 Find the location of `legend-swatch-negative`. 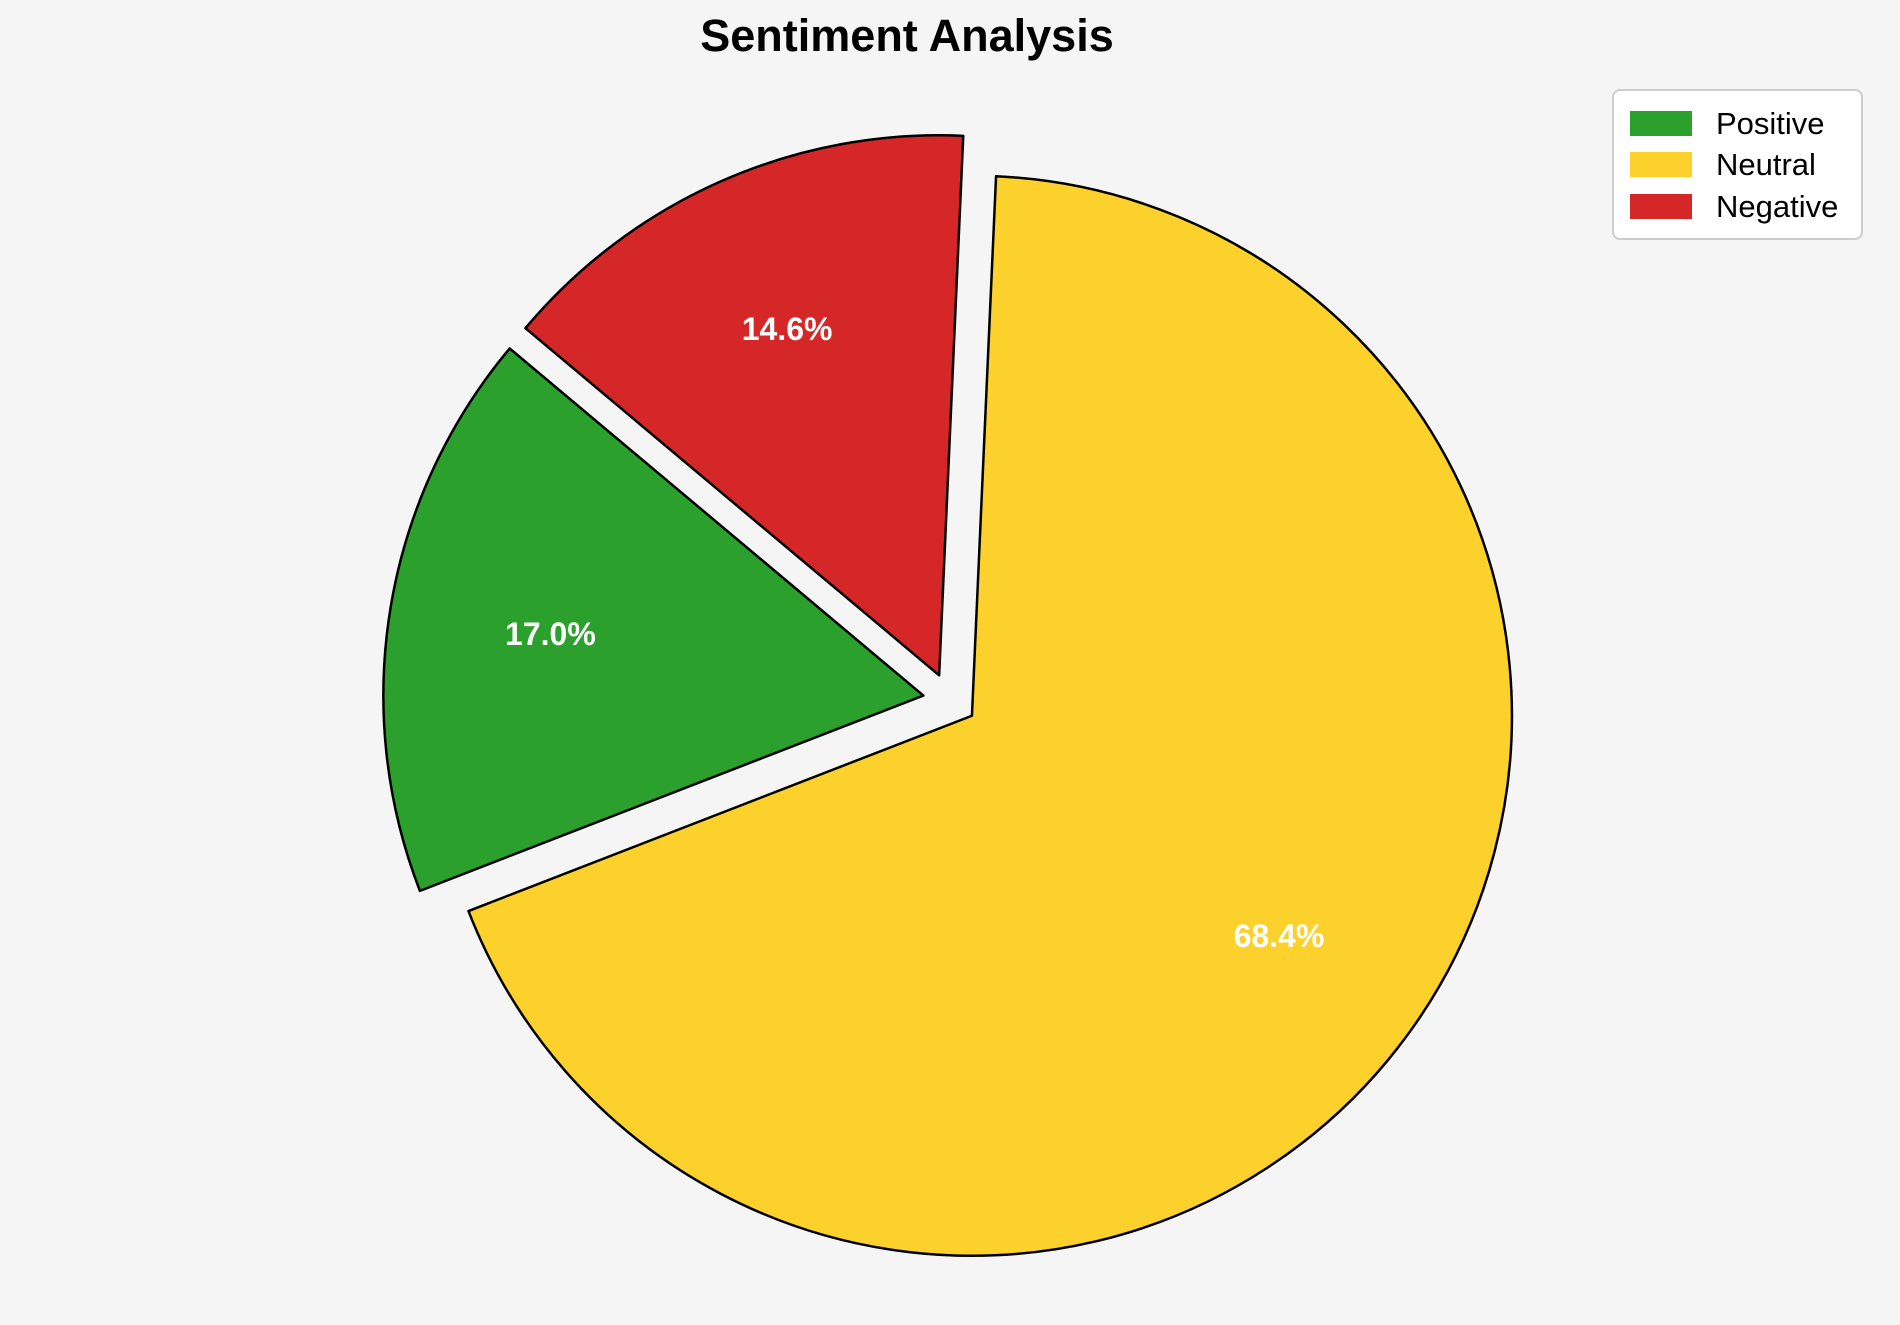

legend-swatch-negative is located at coordinates (1661, 206).